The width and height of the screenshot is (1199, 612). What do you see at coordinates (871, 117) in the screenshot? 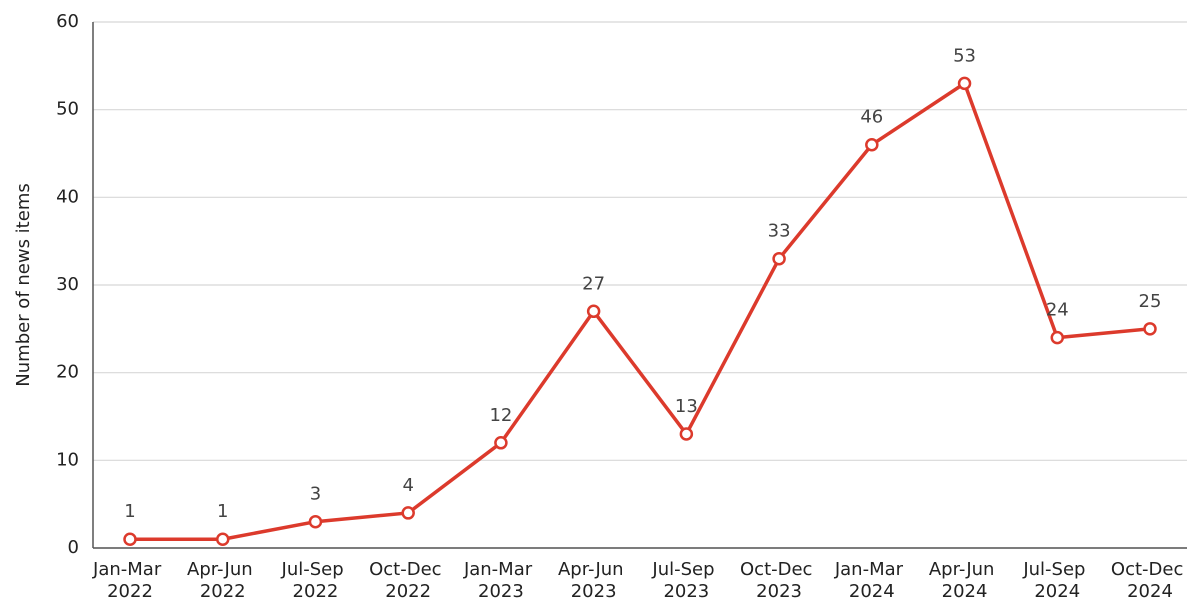
I see `data-label: 46` at bounding box center [871, 117].